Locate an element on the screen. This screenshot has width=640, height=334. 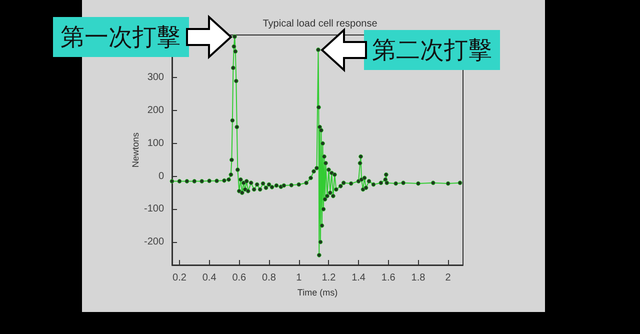
x-tick-label: 0.2 is located at coordinates (179, 278).